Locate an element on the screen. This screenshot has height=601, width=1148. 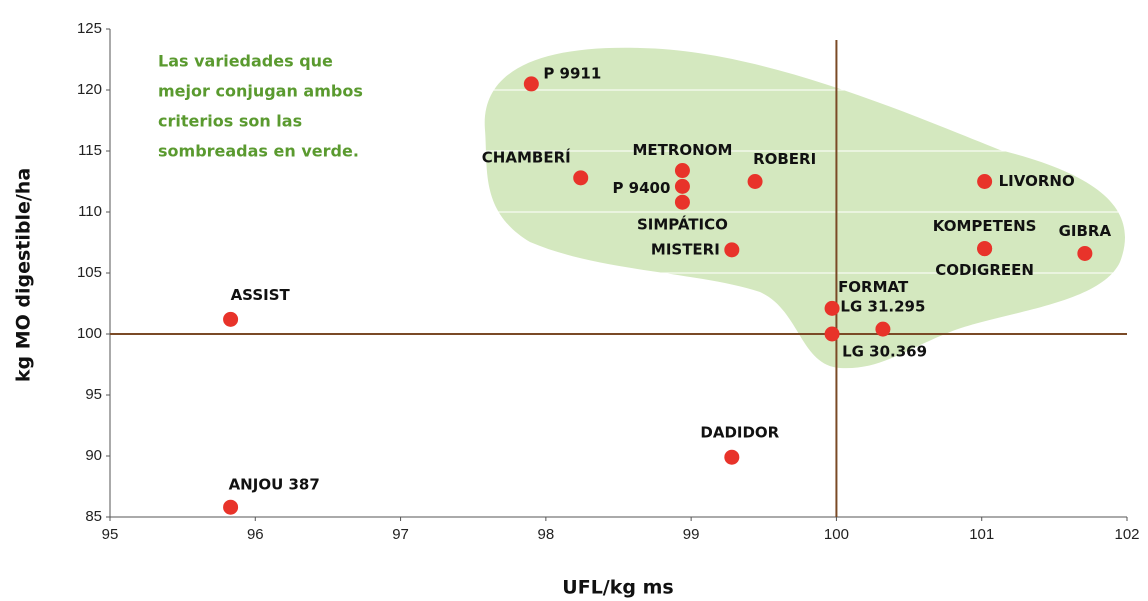
x-tick-label: 98 is located at coordinates (546, 534).